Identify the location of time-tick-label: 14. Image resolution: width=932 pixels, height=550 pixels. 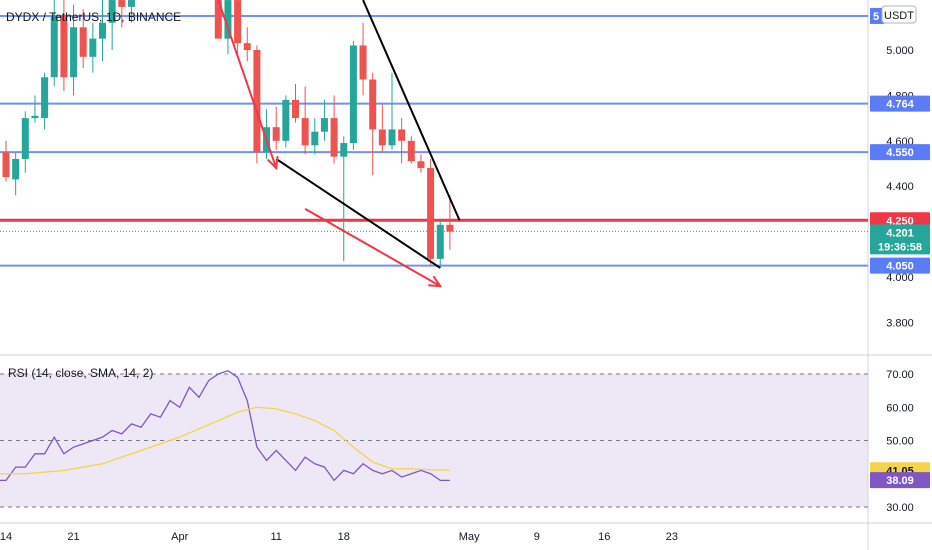
(6, 537).